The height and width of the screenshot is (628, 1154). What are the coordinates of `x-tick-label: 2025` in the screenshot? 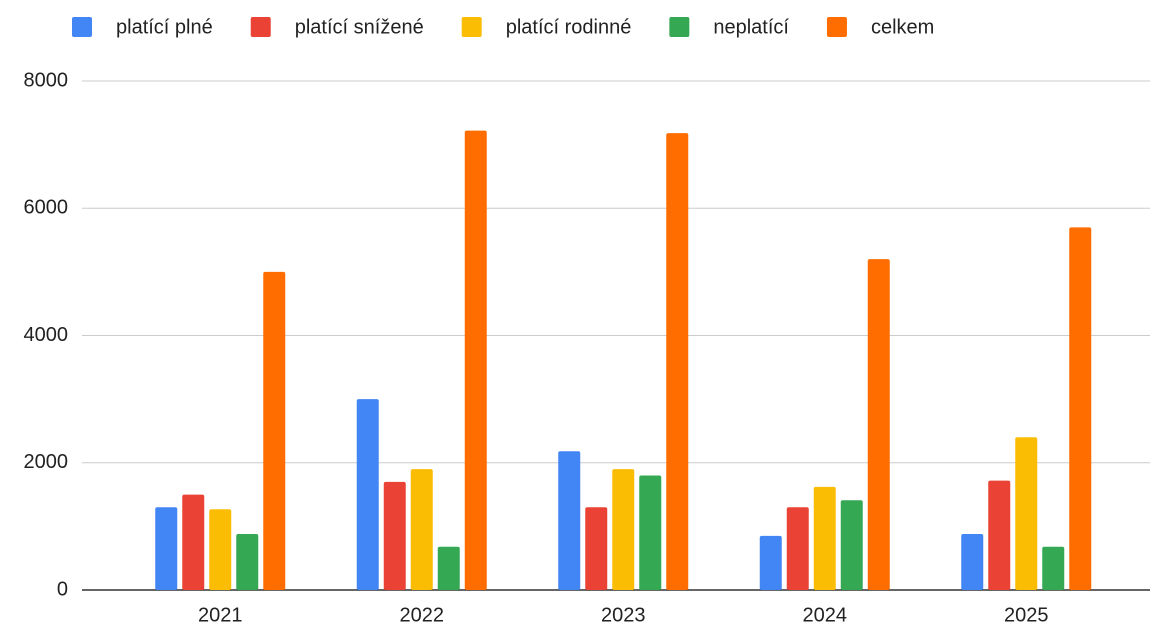 It's located at (1026, 615).